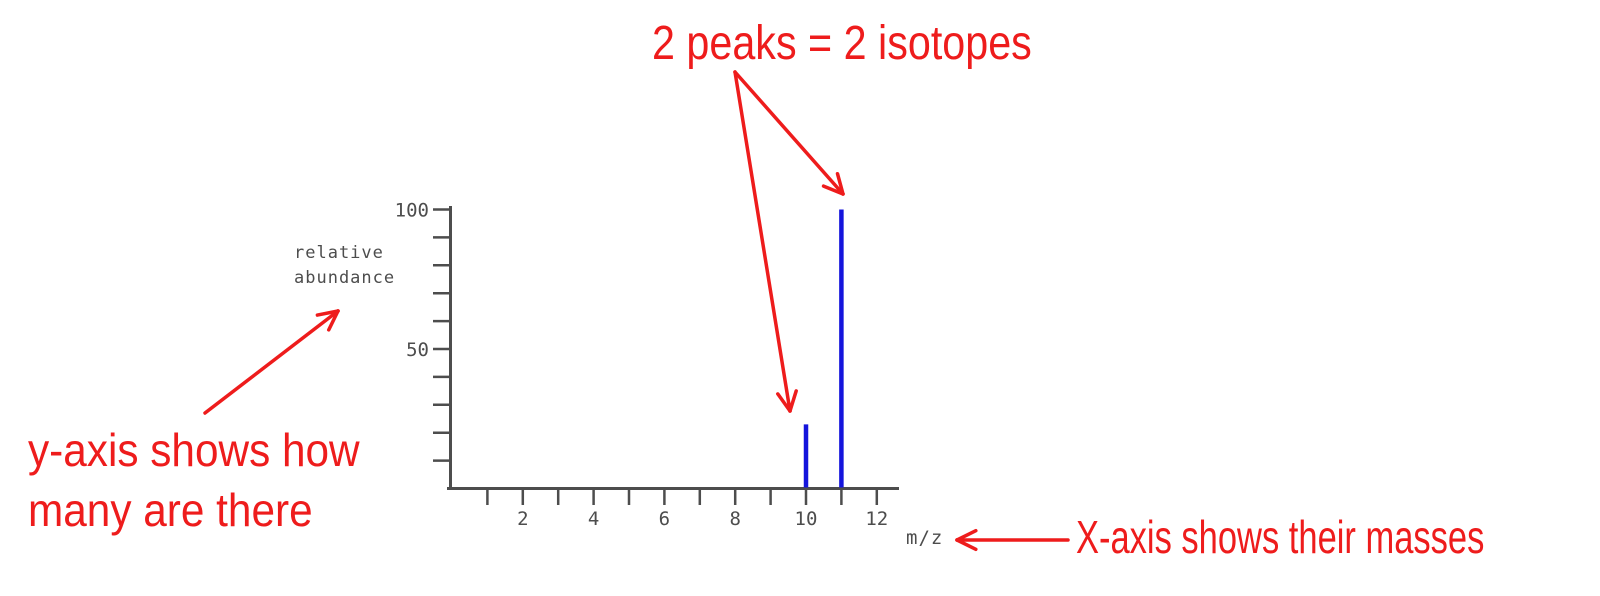 This screenshot has width=1600, height=596. Describe the element at coordinates (417, 350) in the screenshot. I see `y-tick-label: 50` at that location.